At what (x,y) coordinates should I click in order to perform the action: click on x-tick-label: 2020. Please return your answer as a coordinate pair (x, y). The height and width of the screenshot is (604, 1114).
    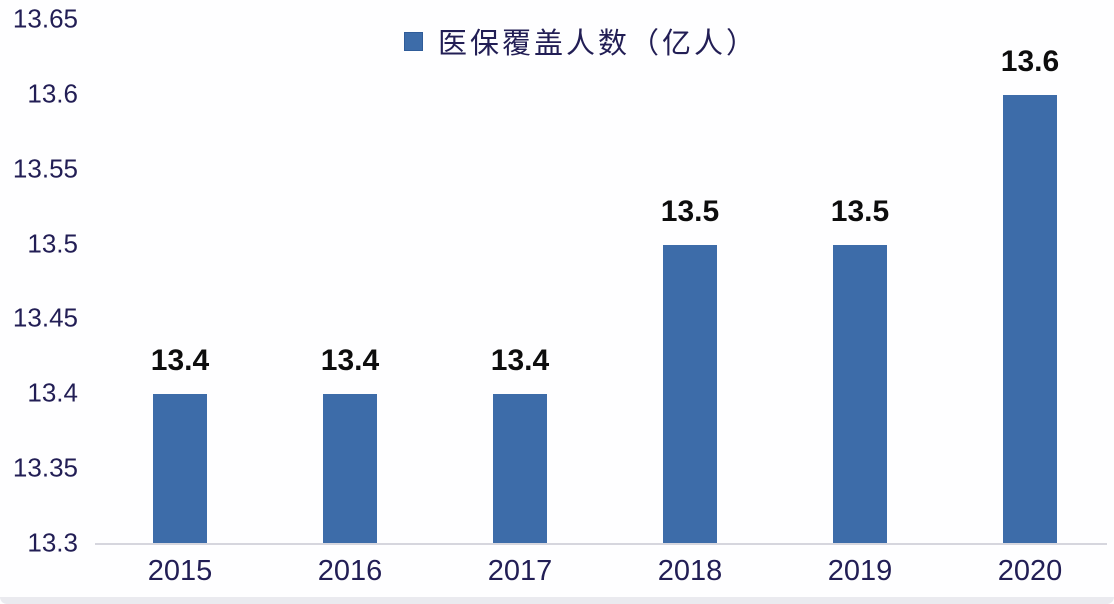
    Looking at the image, I should click on (1030, 571).